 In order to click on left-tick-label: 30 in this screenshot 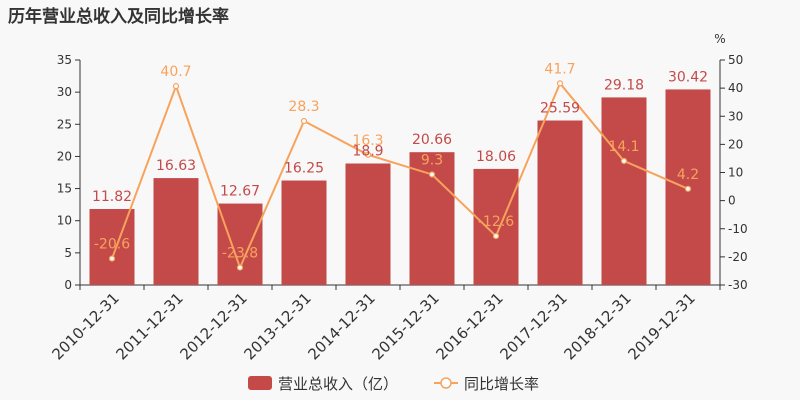, I will do `click(64, 92)`.